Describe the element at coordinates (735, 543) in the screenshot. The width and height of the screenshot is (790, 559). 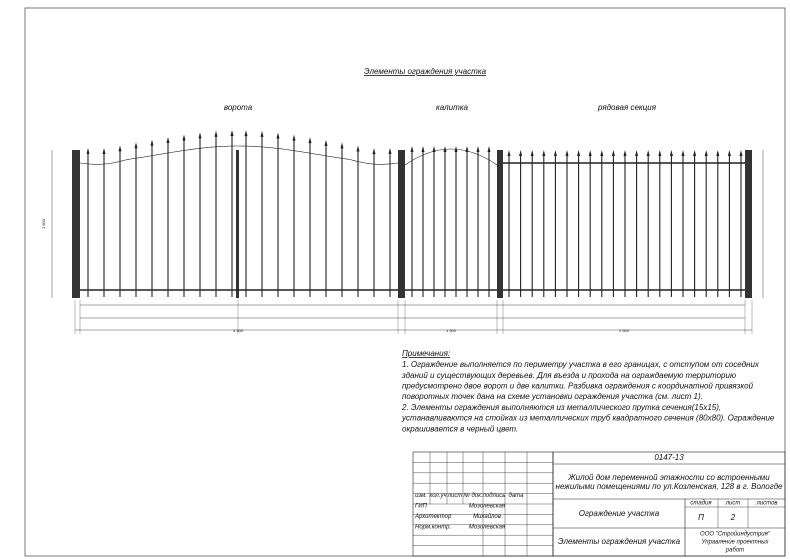
I see `company: Управление проектных` at that location.